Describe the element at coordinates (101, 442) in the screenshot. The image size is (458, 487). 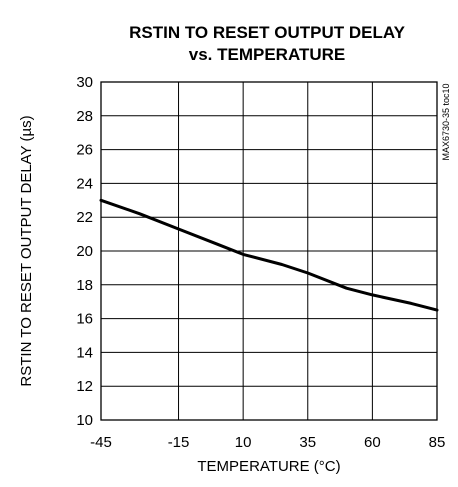
I see `x-tick-label: -45` at that location.